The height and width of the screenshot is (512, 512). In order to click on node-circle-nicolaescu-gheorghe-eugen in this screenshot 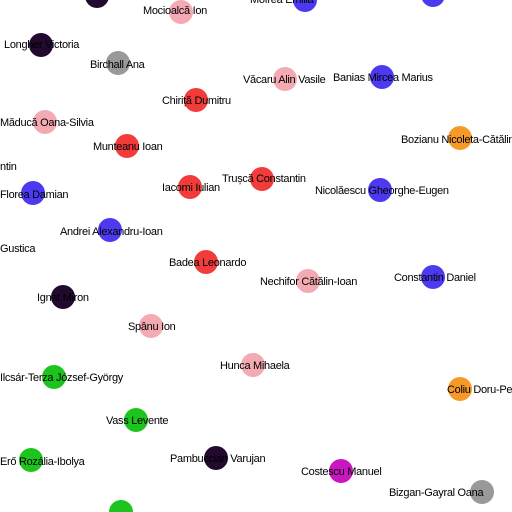, I will do `click(380, 190)`.